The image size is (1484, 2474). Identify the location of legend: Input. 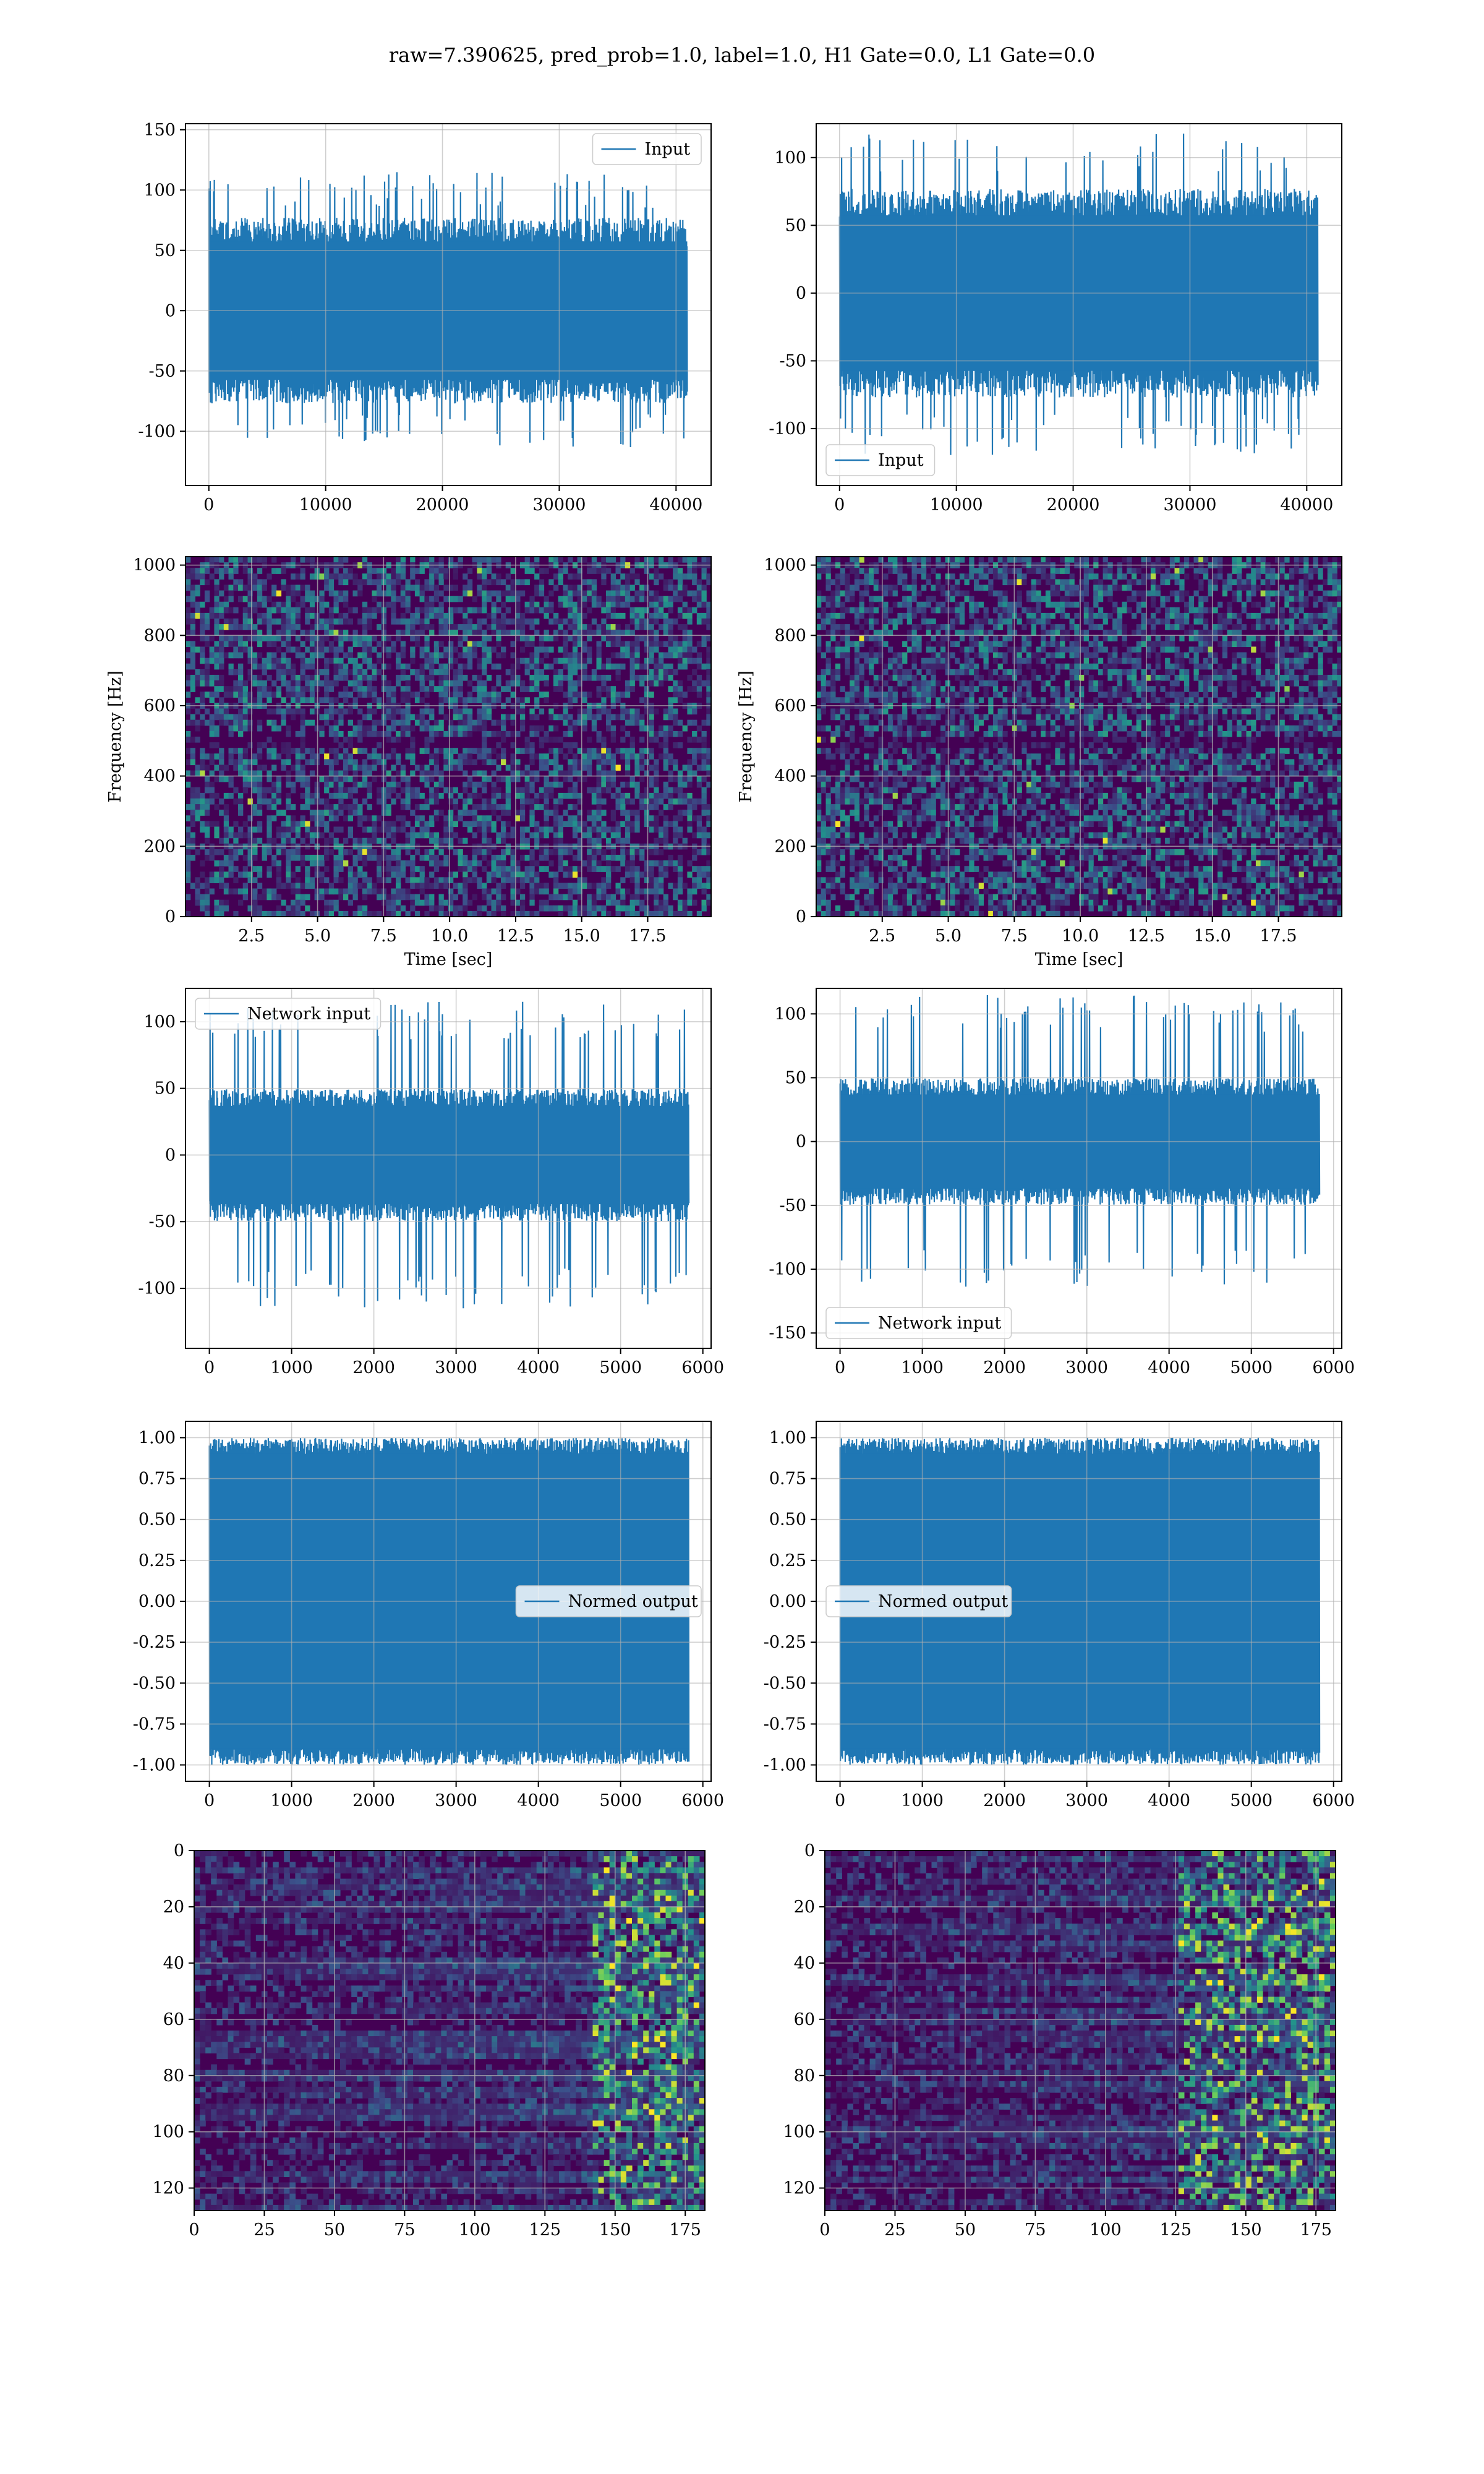
(880, 460).